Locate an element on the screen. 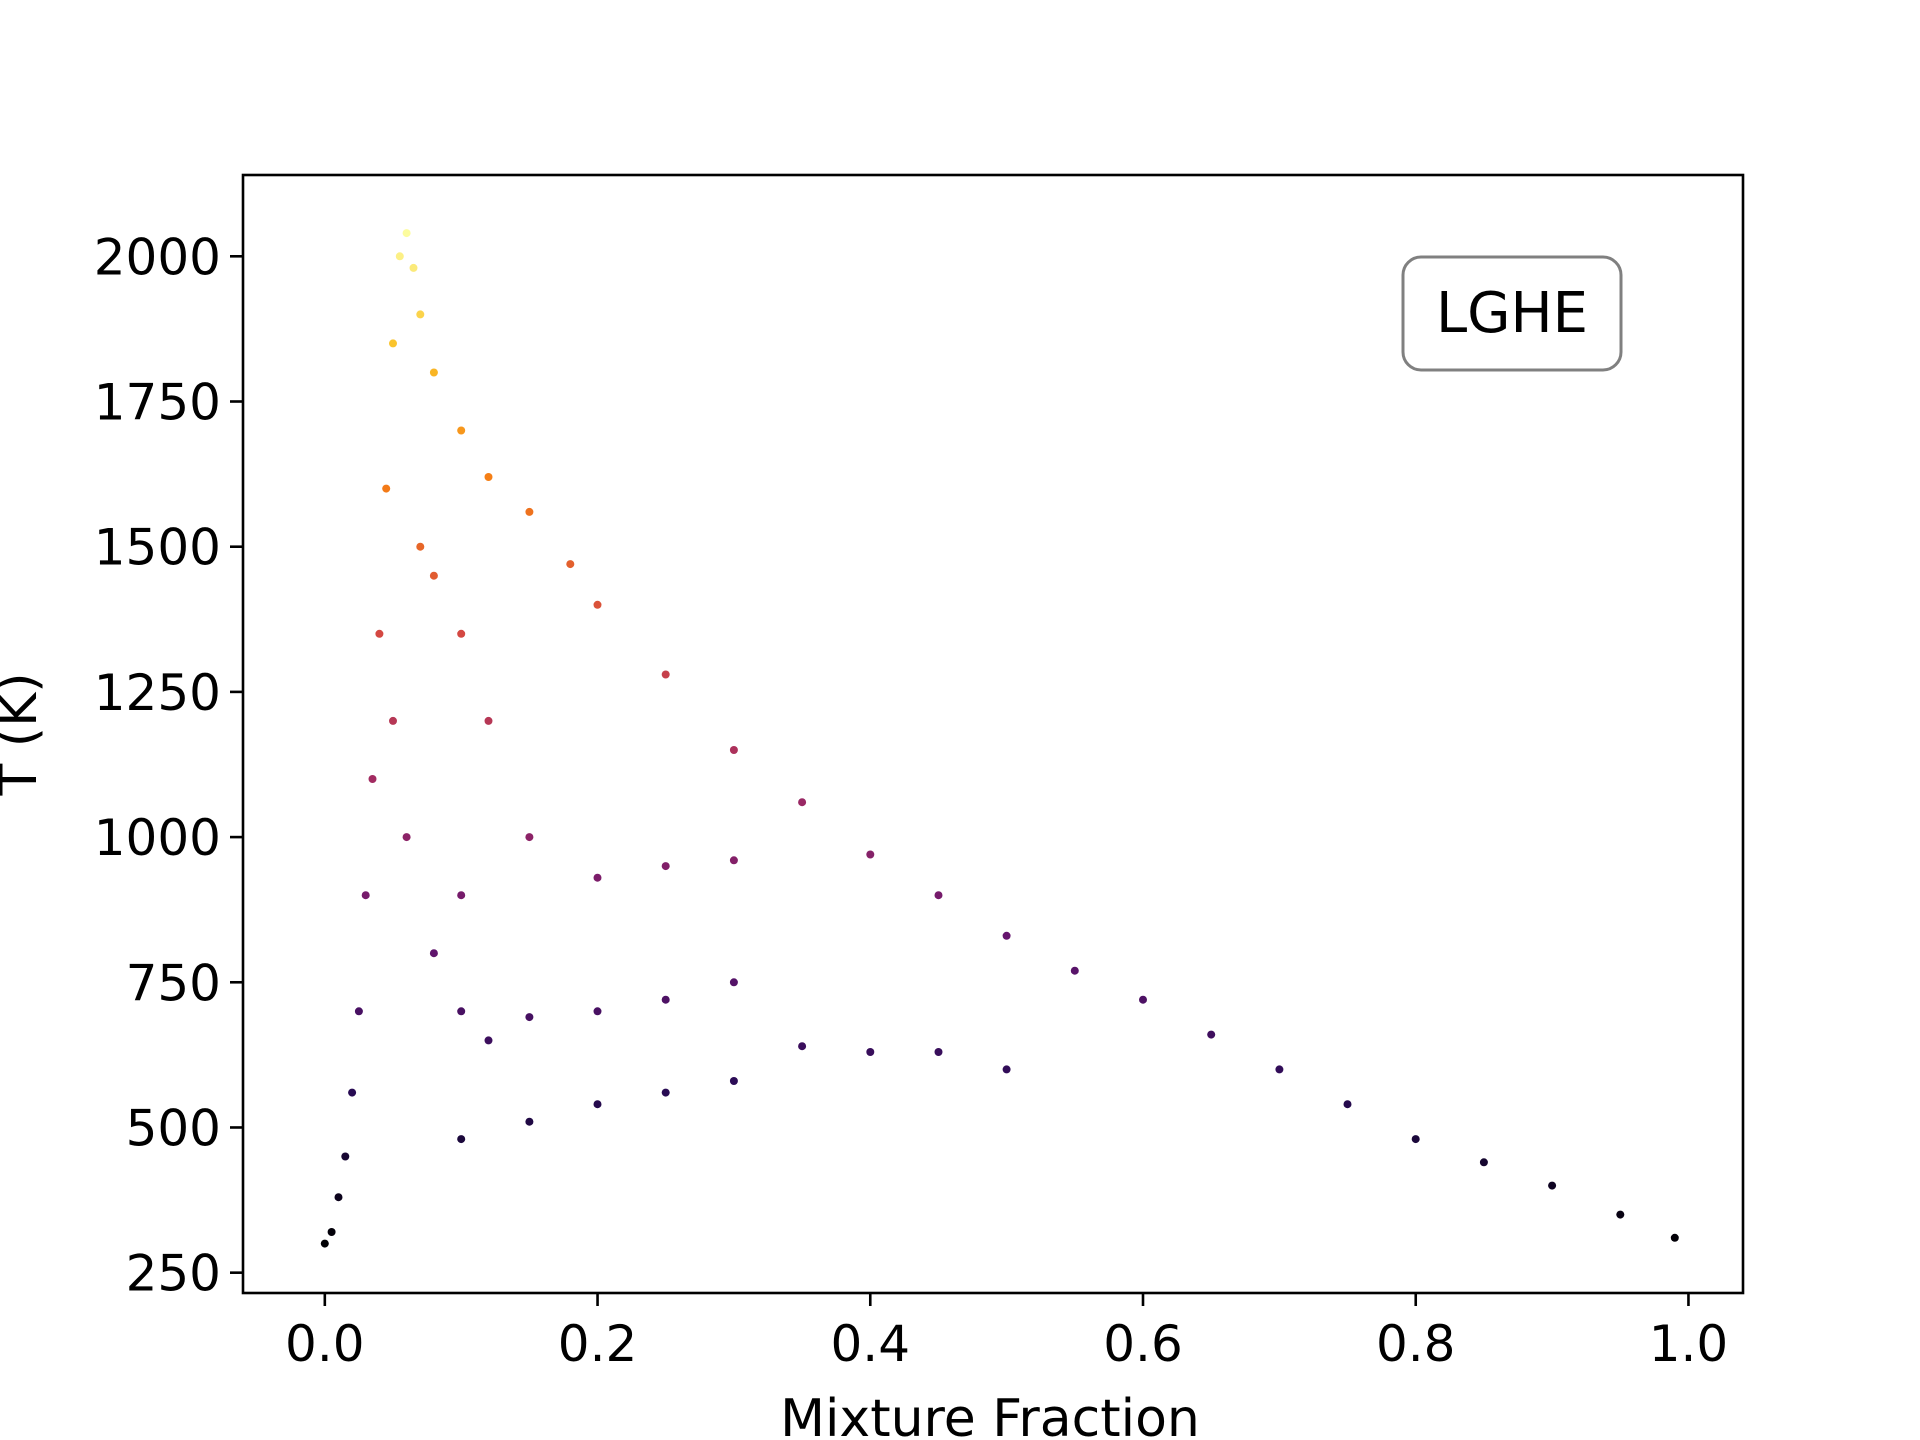 The width and height of the screenshot is (1920, 1440). y-tick-label: 750 is located at coordinates (173, 983).